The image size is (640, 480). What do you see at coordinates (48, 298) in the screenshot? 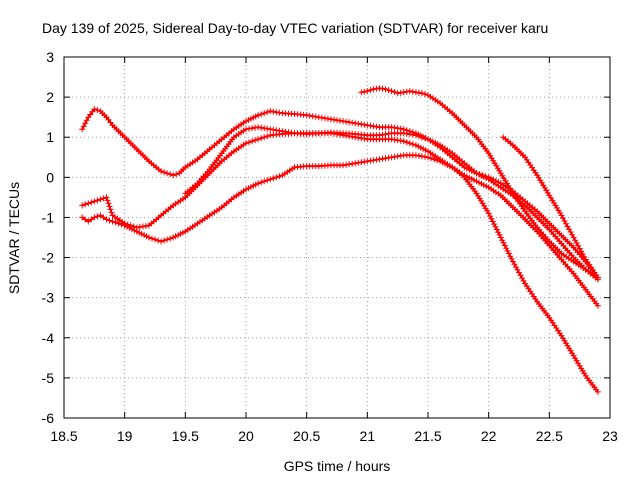
I see `y-tick-label: -3` at bounding box center [48, 298].